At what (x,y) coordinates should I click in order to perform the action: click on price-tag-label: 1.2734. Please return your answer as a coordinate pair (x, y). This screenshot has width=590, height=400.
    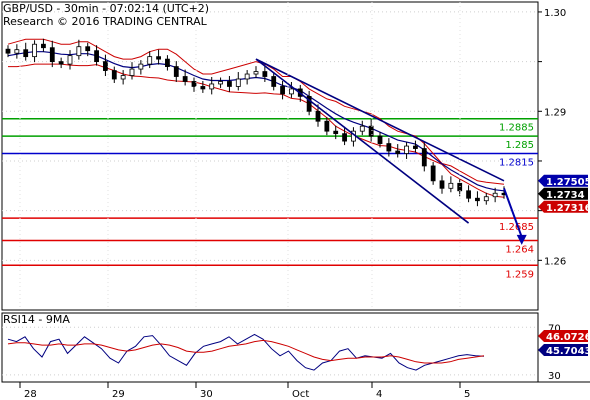
    Looking at the image, I should click on (565, 195).